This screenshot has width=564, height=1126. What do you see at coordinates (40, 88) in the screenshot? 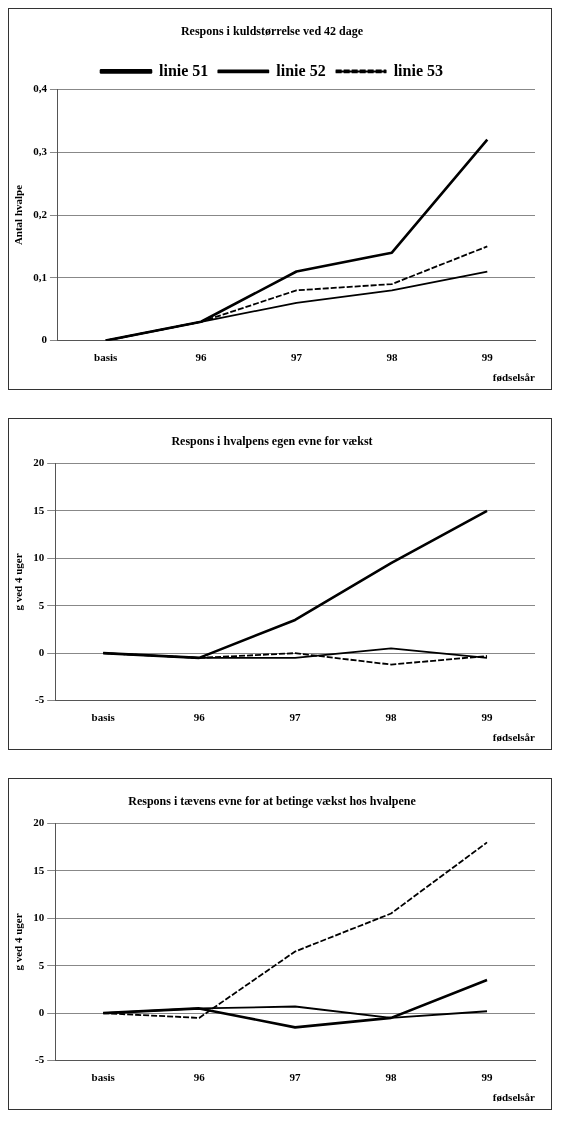
I see `y-tick-label: 0,4` at bounding box center [40, 88].